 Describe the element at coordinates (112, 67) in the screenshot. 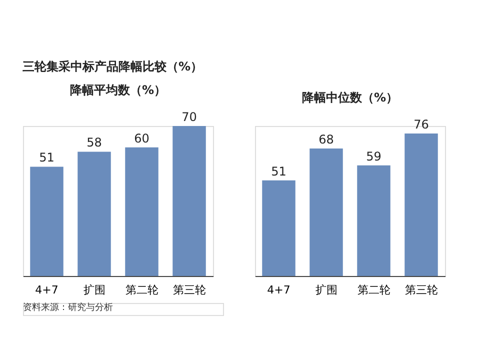

I see `text: 三轮集采中标产品降幅比较（%）` at that location.